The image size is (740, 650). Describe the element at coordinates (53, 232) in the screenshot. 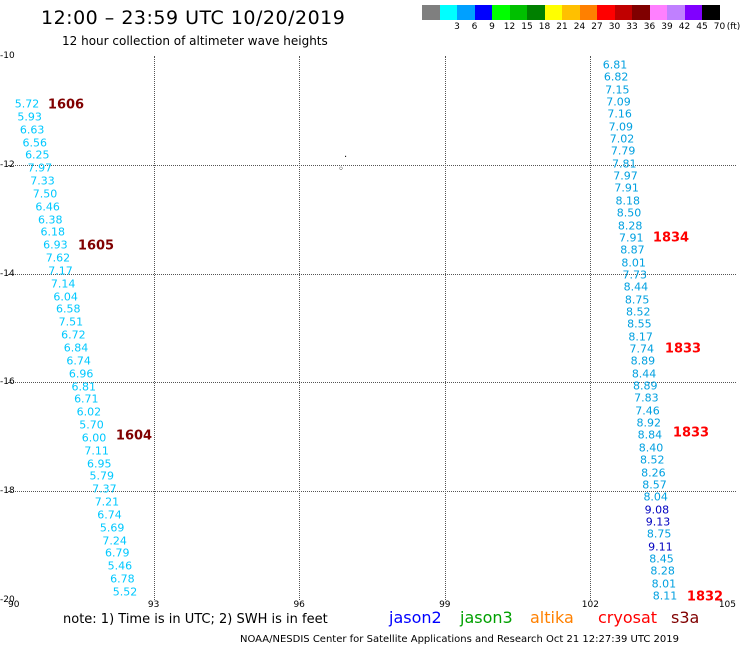

I see `wave-height-value: 6.18` at that location.